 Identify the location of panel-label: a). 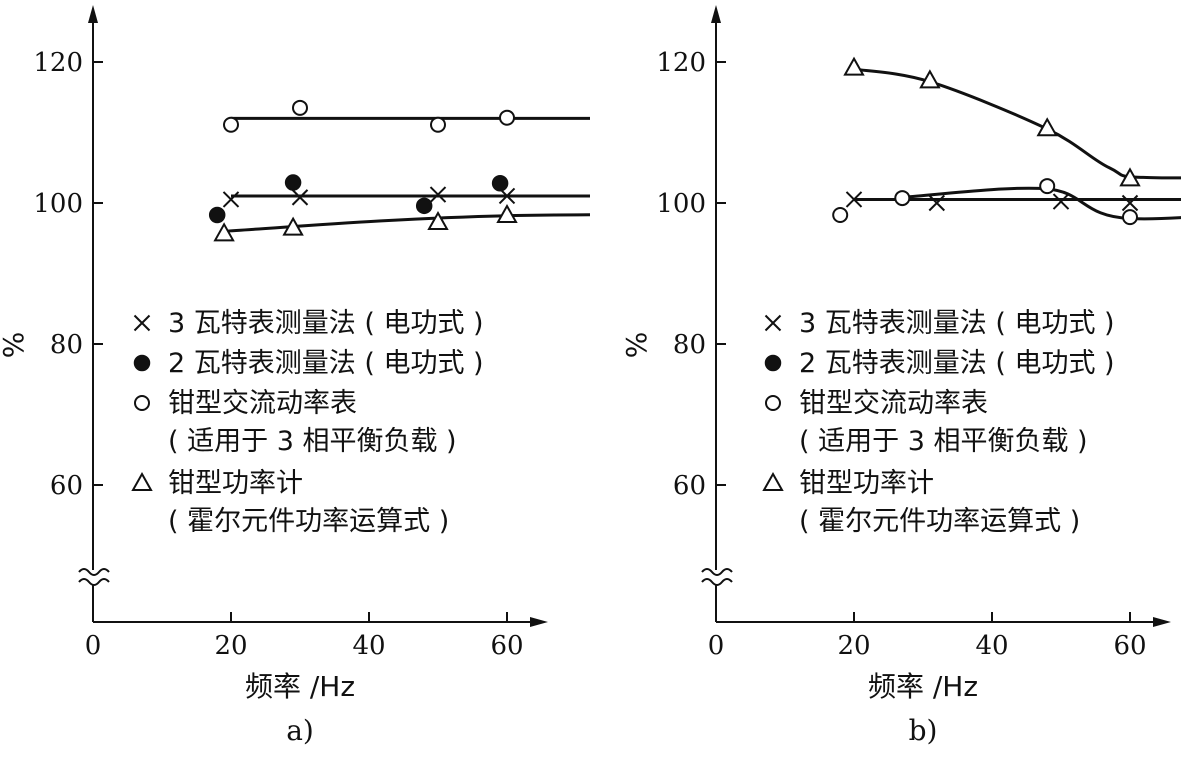
(300, 730).